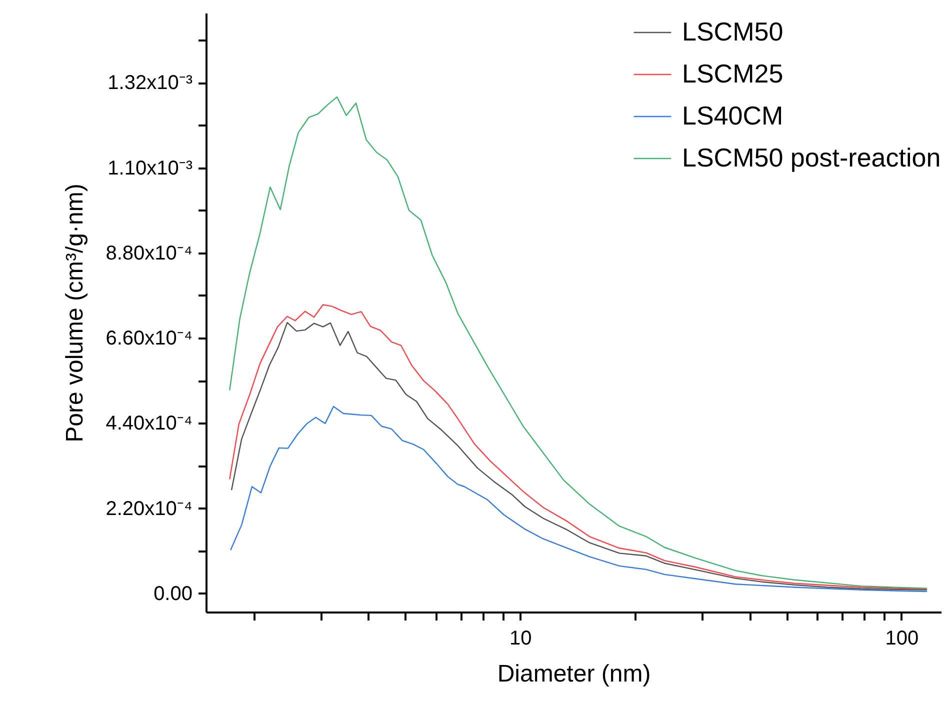 This screenshot has width=947, height=706. I want to click on x-axis-title: Diameter (nm), so click(574, 674).